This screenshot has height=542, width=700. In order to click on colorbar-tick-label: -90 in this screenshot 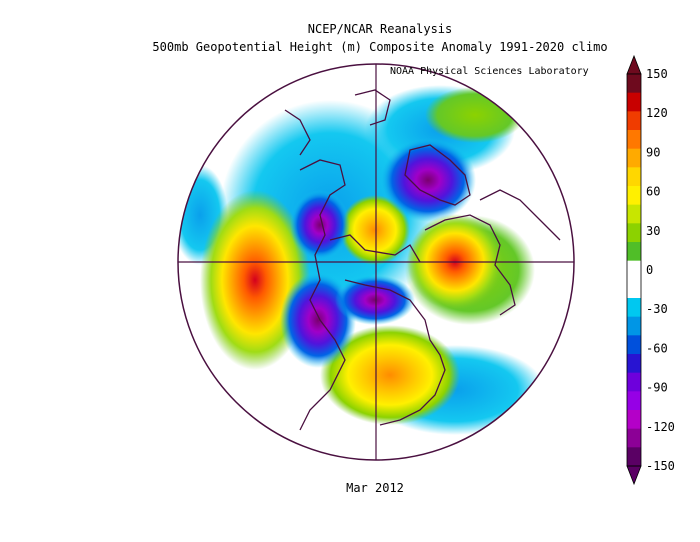, I will do `click(657, 388)`.